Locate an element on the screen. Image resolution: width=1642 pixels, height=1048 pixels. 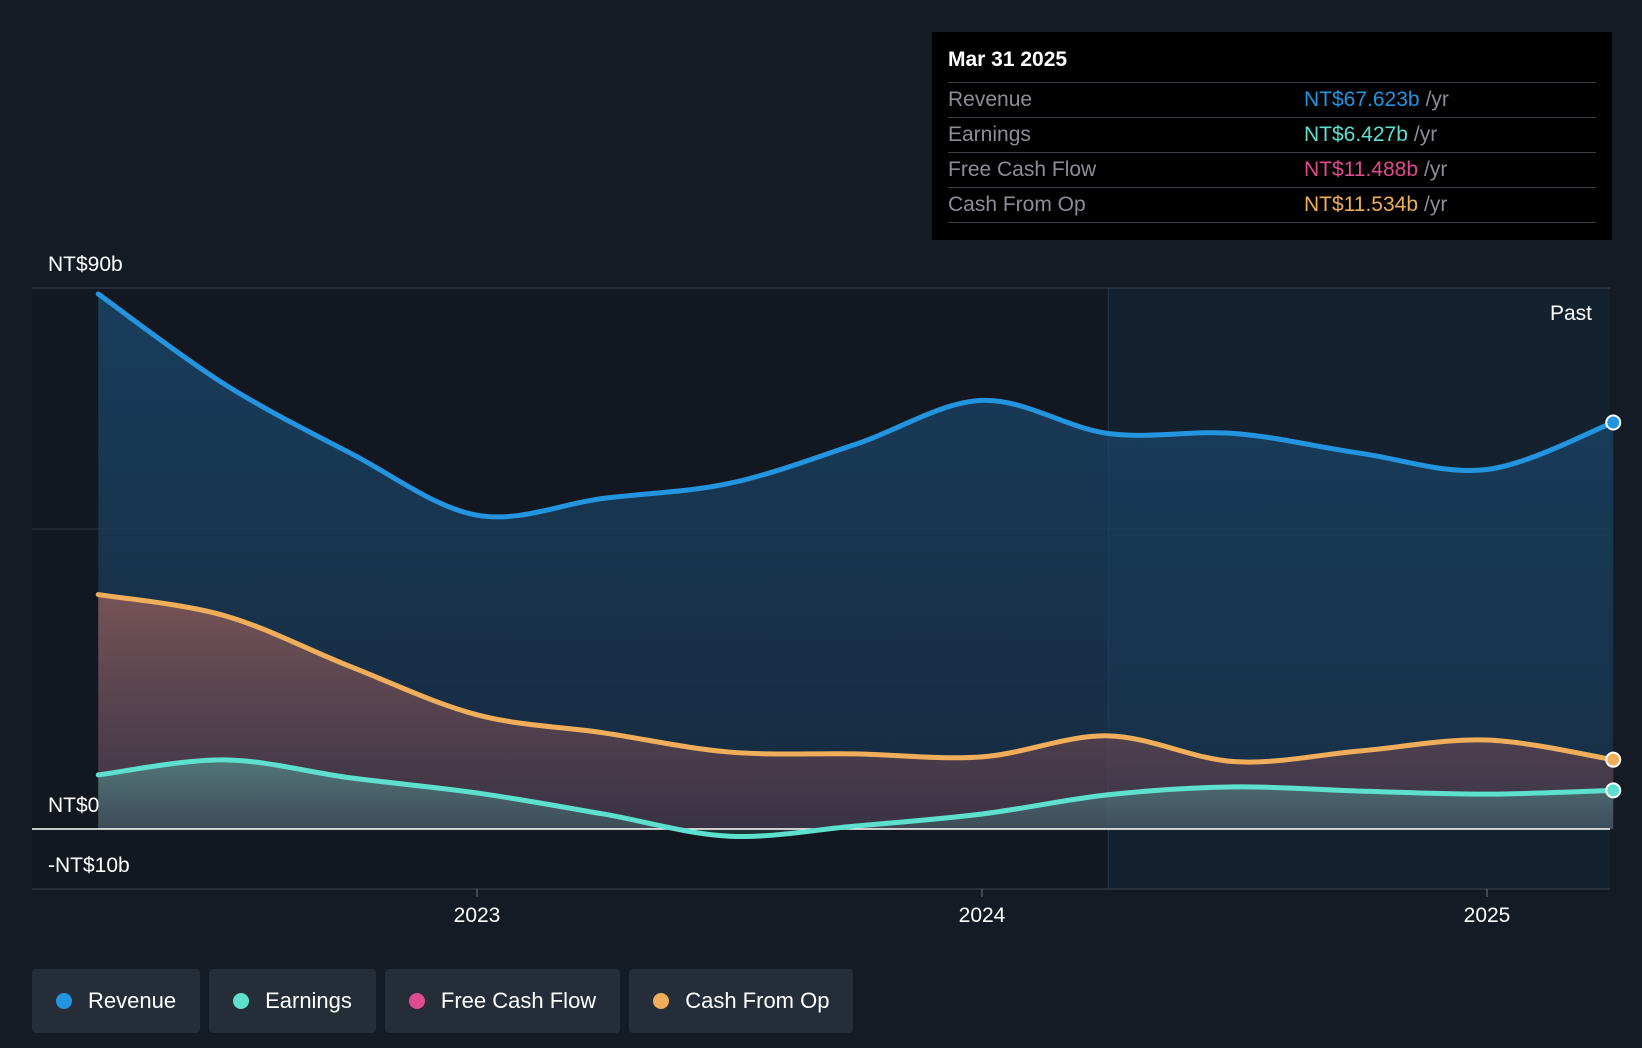
legend-item-cash-from-op: Cash From Op is located at coordinates (741, 1001).